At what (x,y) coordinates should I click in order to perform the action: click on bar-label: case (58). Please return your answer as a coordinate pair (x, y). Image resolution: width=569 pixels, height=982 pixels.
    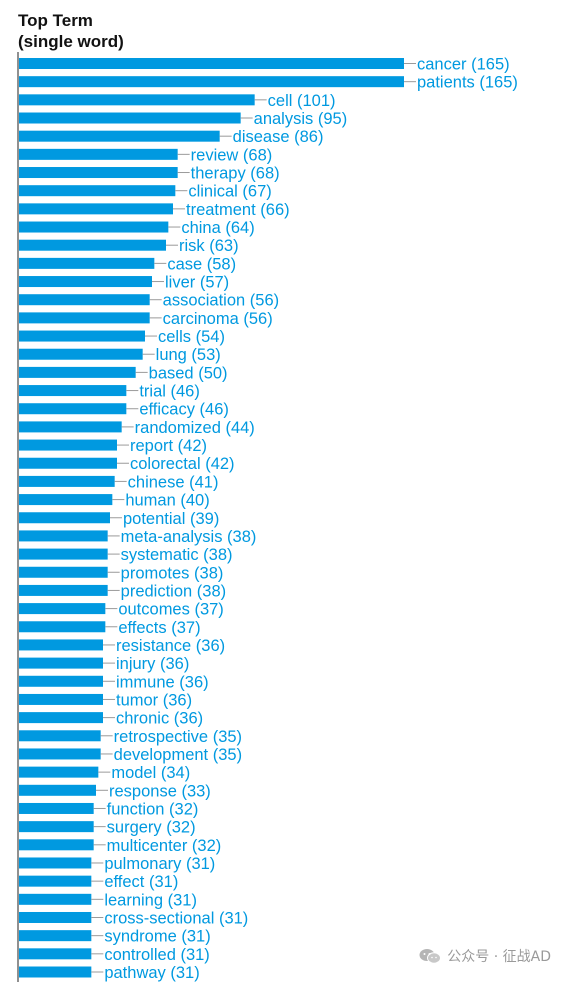
    Looking at the image, I should click on (201, 264).